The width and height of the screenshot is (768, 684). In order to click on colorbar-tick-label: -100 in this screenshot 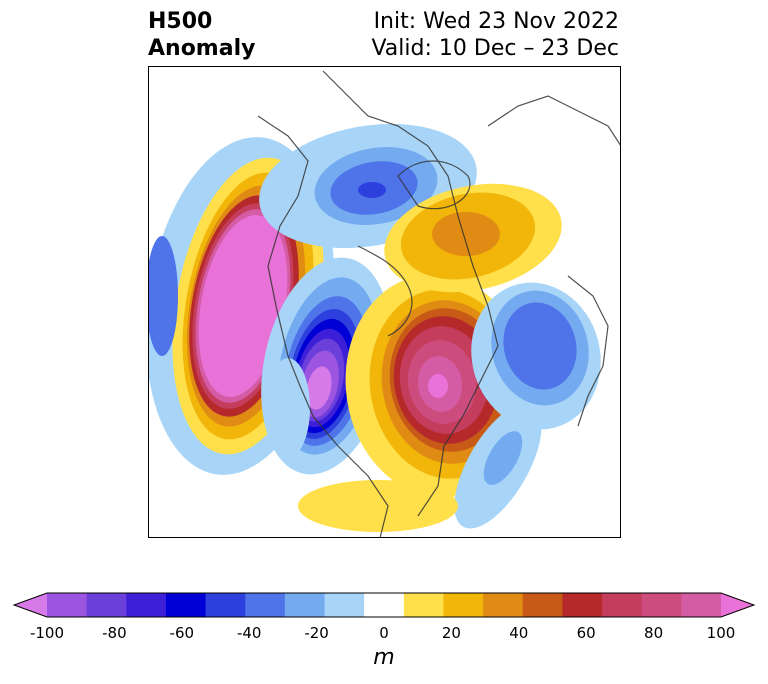, I will do `click(47, 633)`.